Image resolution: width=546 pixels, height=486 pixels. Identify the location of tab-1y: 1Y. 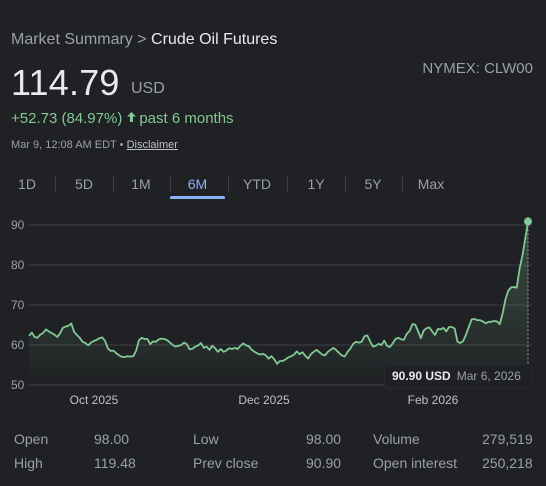
(316, 184).